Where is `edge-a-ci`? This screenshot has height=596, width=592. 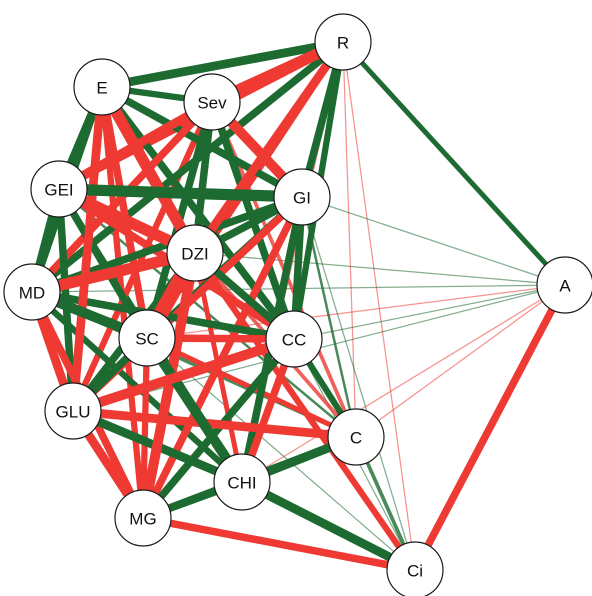
edge-a-ci is located at coordinates (490, 427).